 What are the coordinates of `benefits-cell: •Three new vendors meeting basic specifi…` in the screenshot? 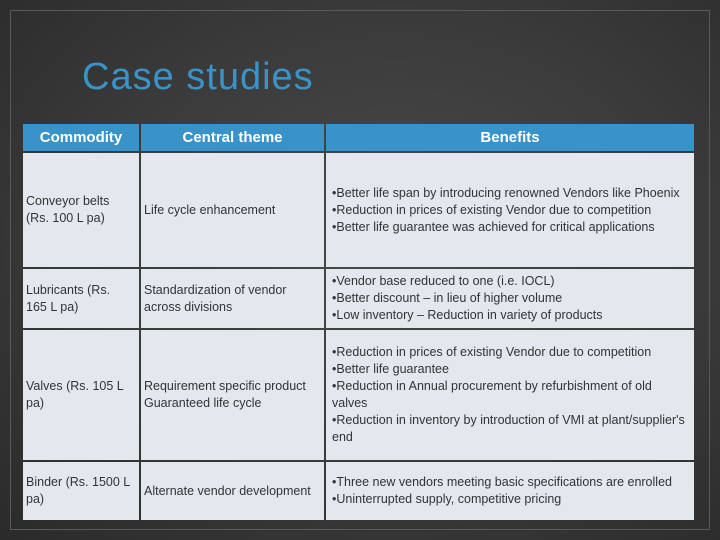 It's located at (510, 491).